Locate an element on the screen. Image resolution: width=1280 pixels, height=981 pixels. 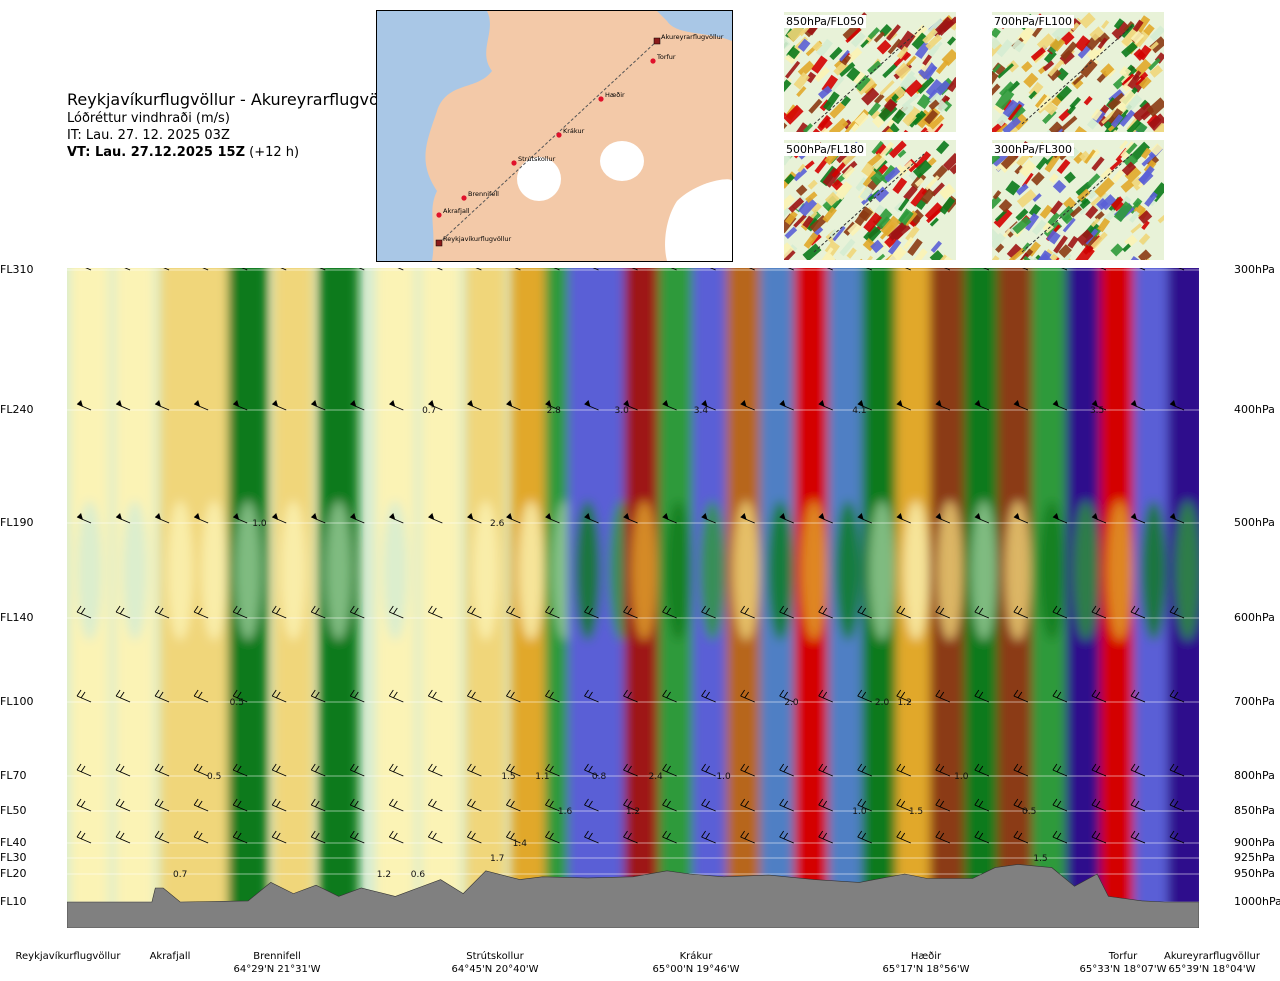
contour-label: 2.8 is located at coordinates (554, 411).